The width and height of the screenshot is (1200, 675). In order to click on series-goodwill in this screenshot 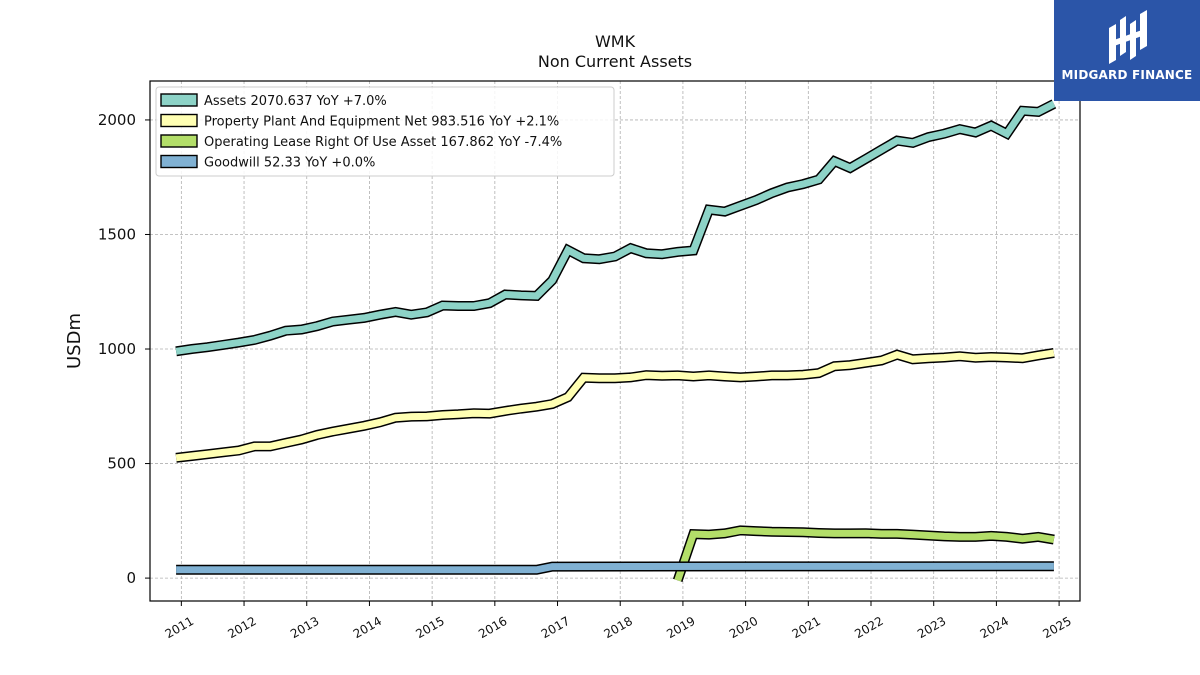, I will do `click(615, 568)`.